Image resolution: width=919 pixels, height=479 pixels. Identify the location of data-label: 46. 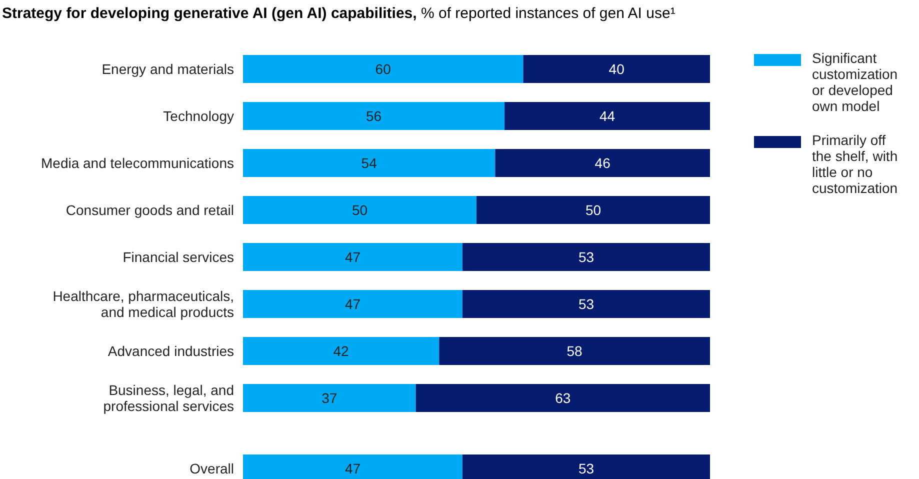
(602, 162).